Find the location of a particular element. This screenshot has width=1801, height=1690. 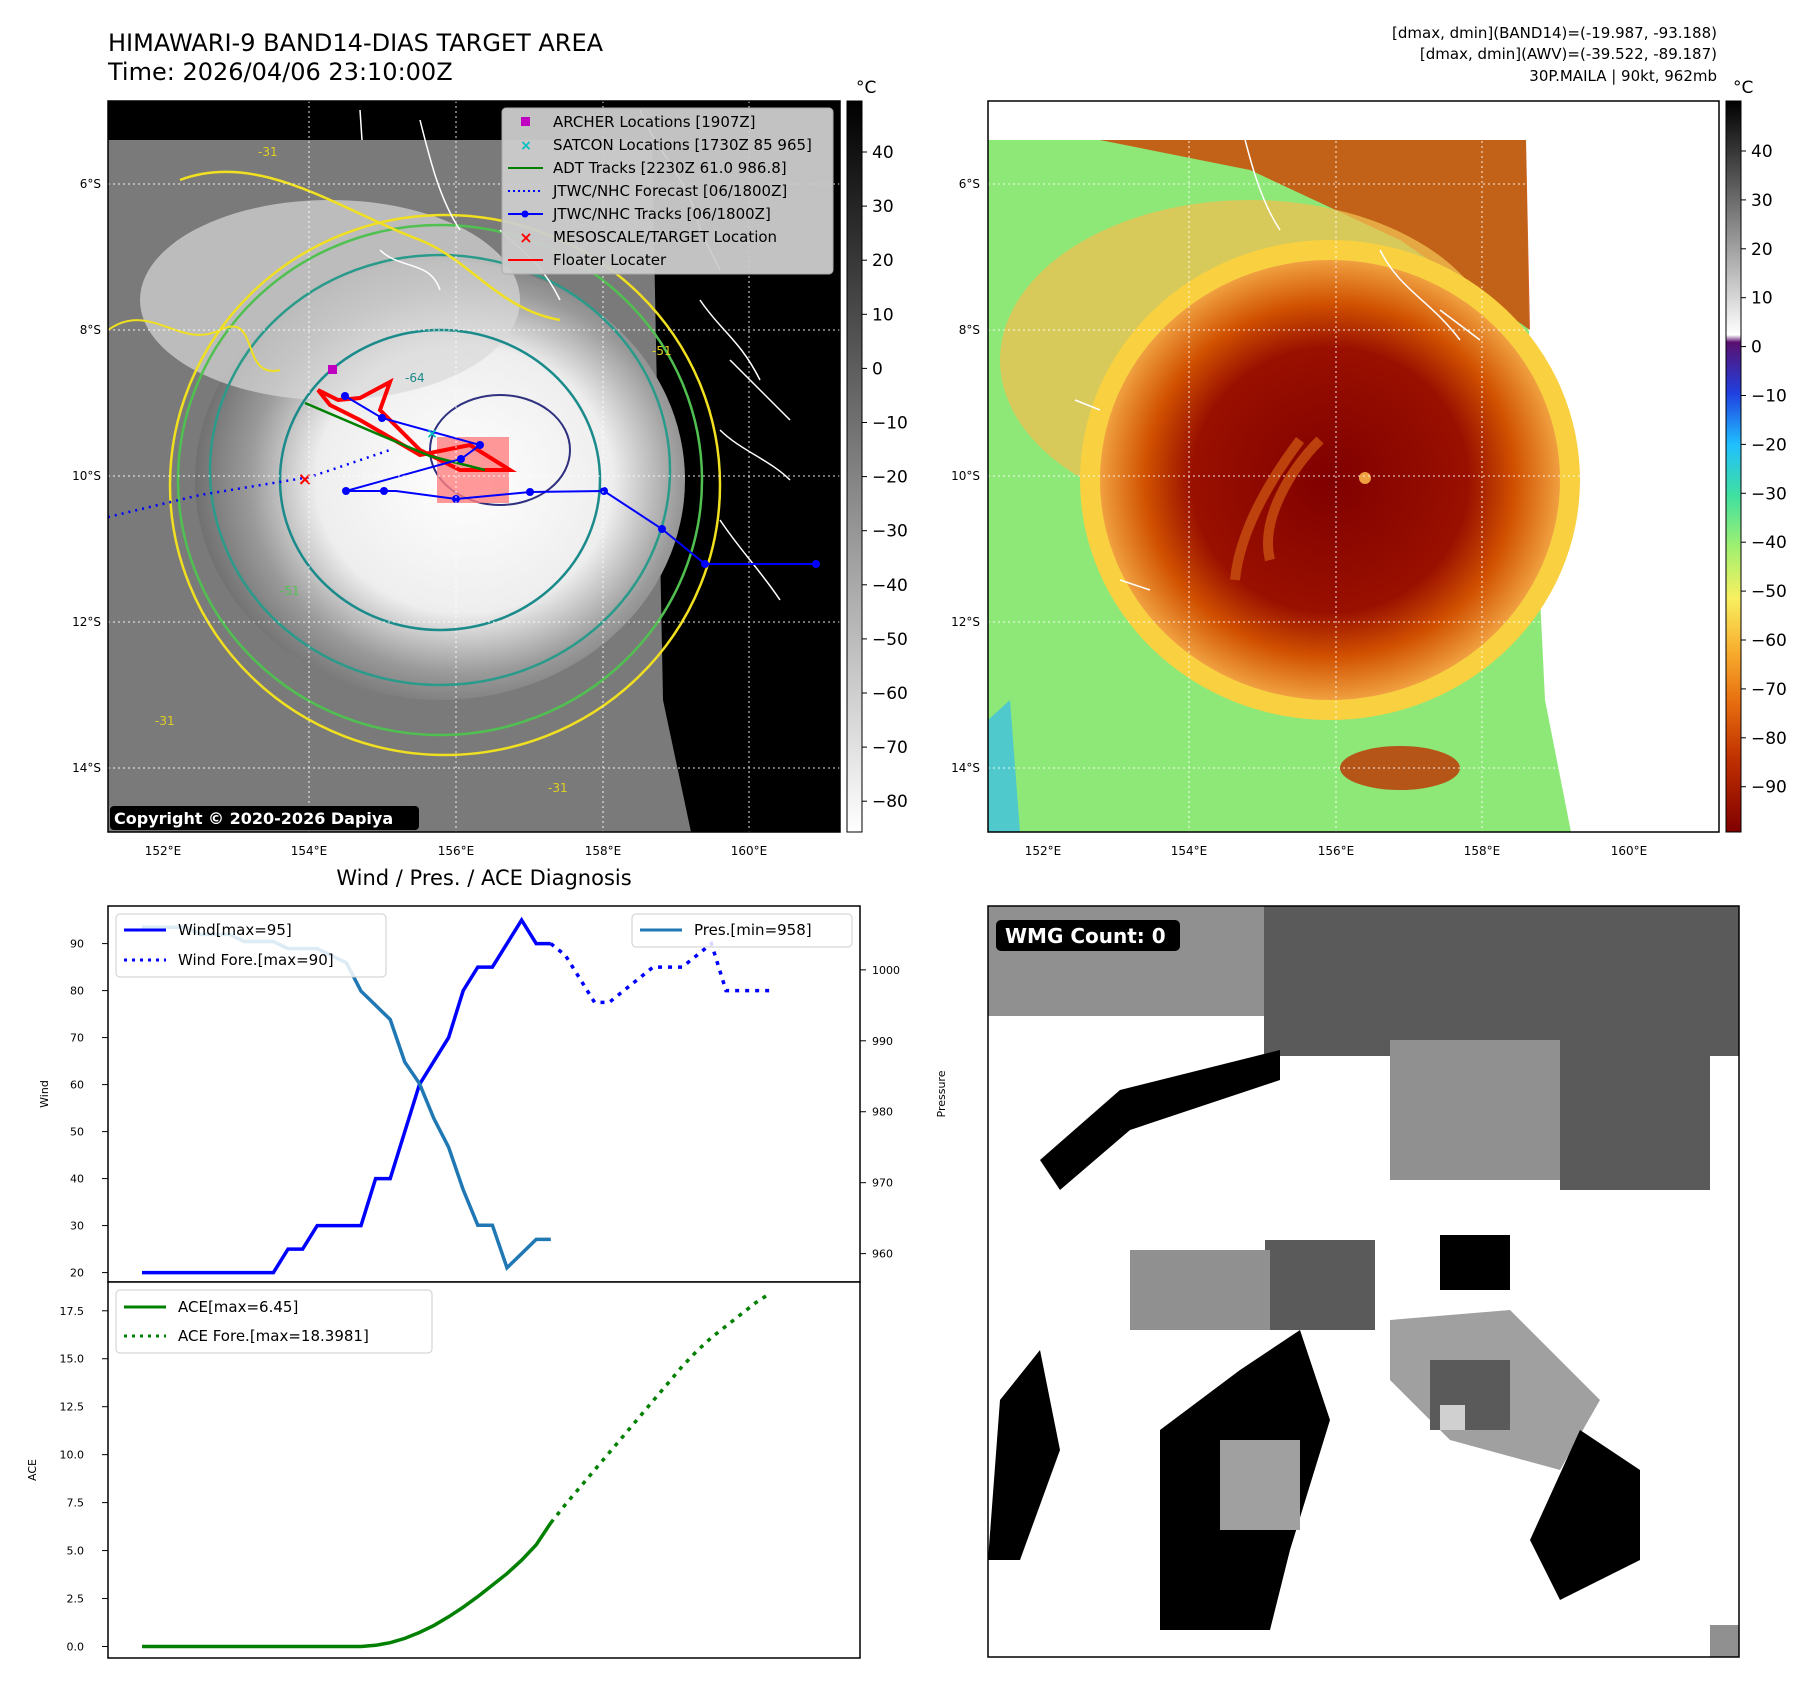

lat-label: 8°S is located at coordinates (90, 330).